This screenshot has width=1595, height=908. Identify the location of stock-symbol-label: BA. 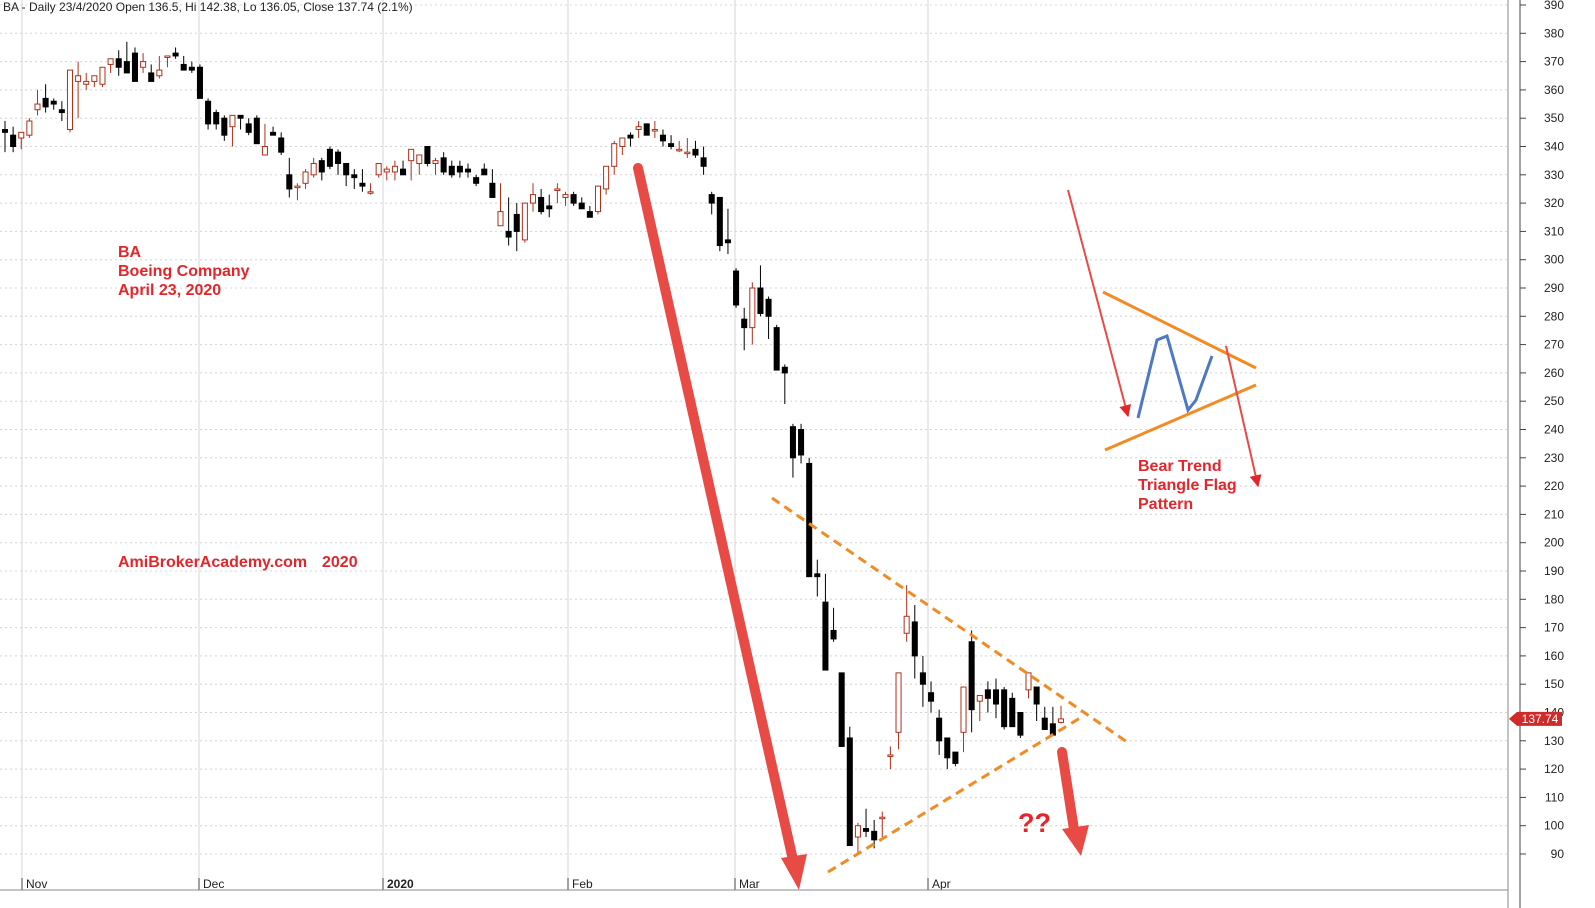
(130, 252).